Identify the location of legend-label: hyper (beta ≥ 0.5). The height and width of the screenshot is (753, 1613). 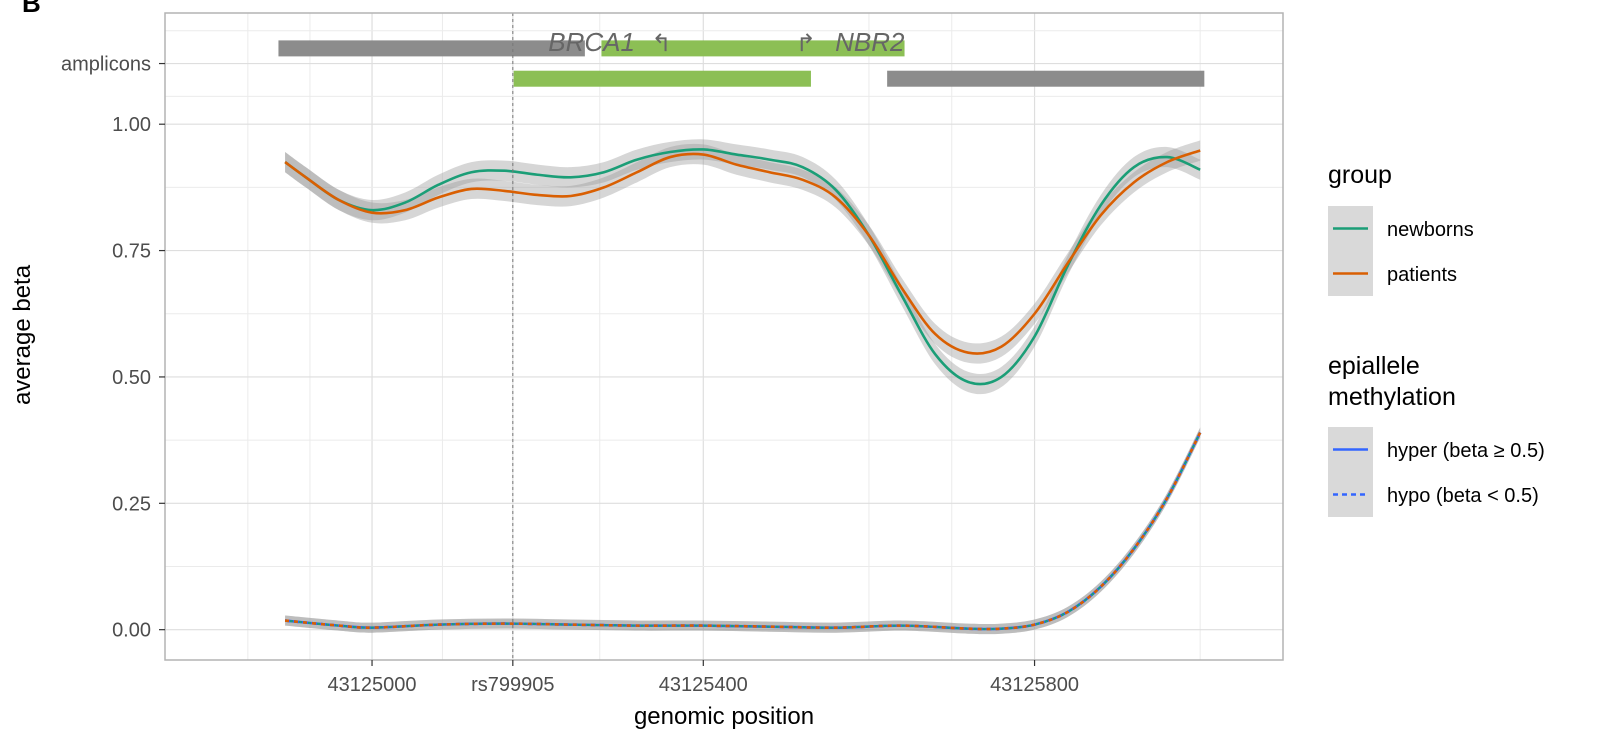
(1466, 451).